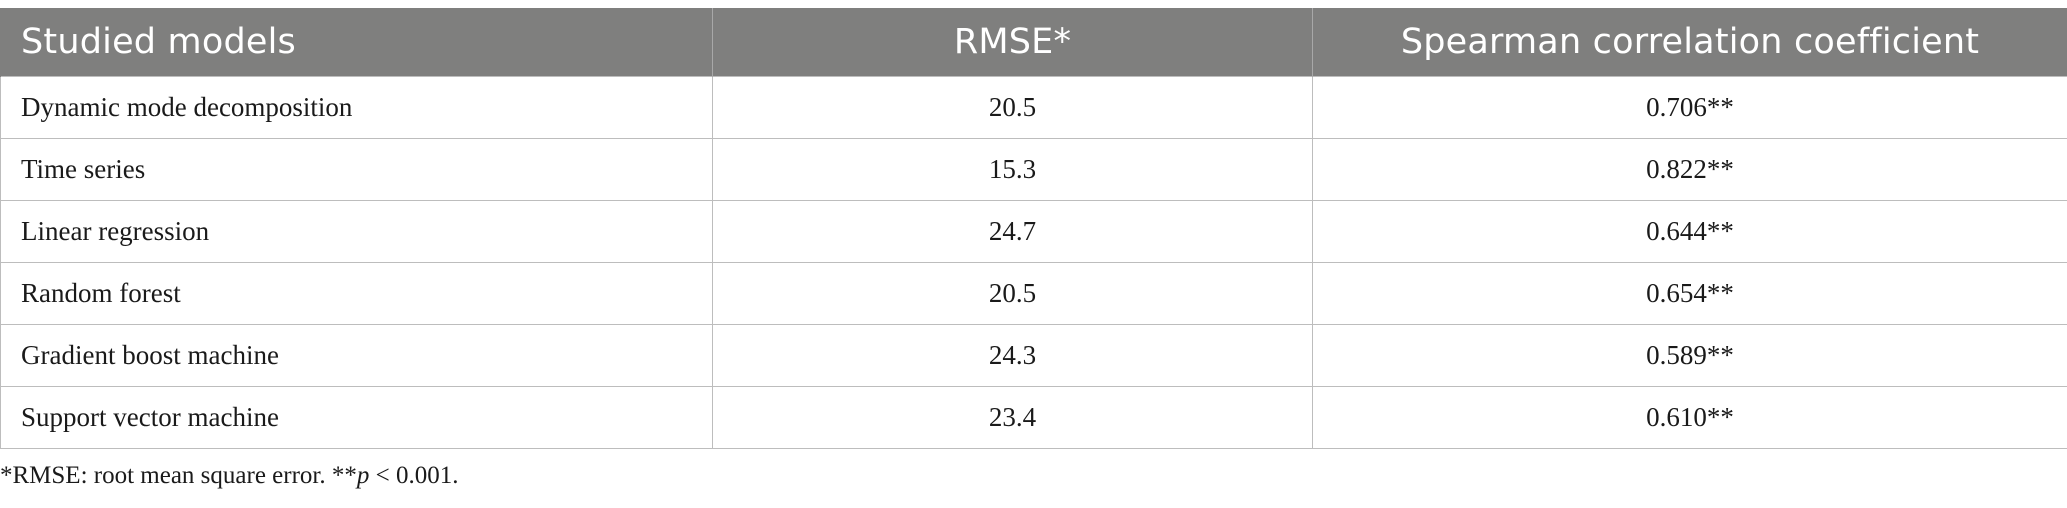 The image size is (2067, 508). Describe the element at coordinates (1689, 293) in the screenshot. I see `spearman-cell: 0.654**` at that location.